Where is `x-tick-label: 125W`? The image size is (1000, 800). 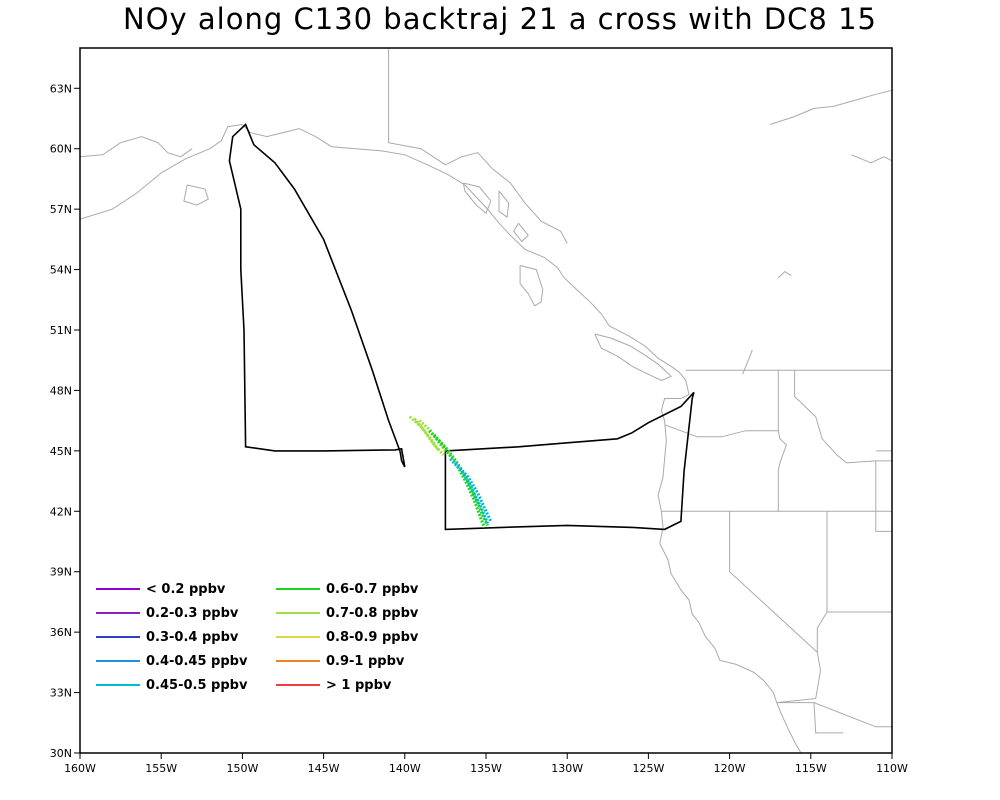 x-tick-label: 125W is located at coordinates (648, 768).